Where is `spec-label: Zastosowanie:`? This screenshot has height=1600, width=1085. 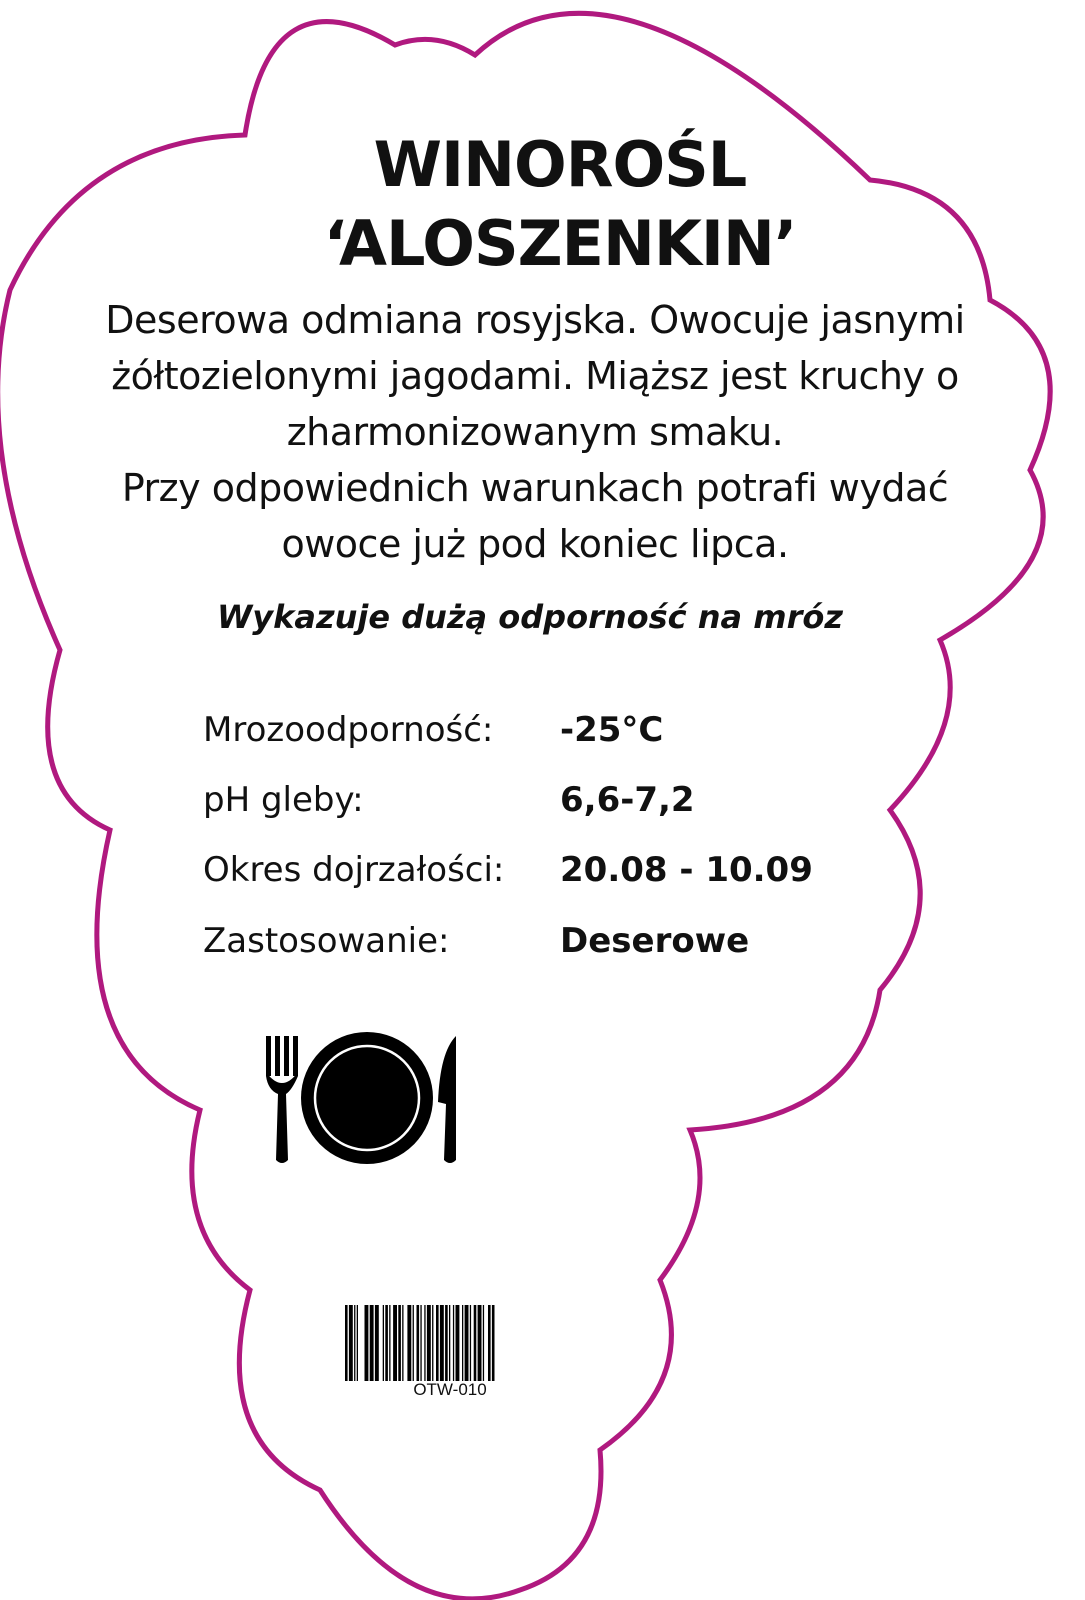
spec-label: Zastosowanie: is located at coordinates (326, 941).